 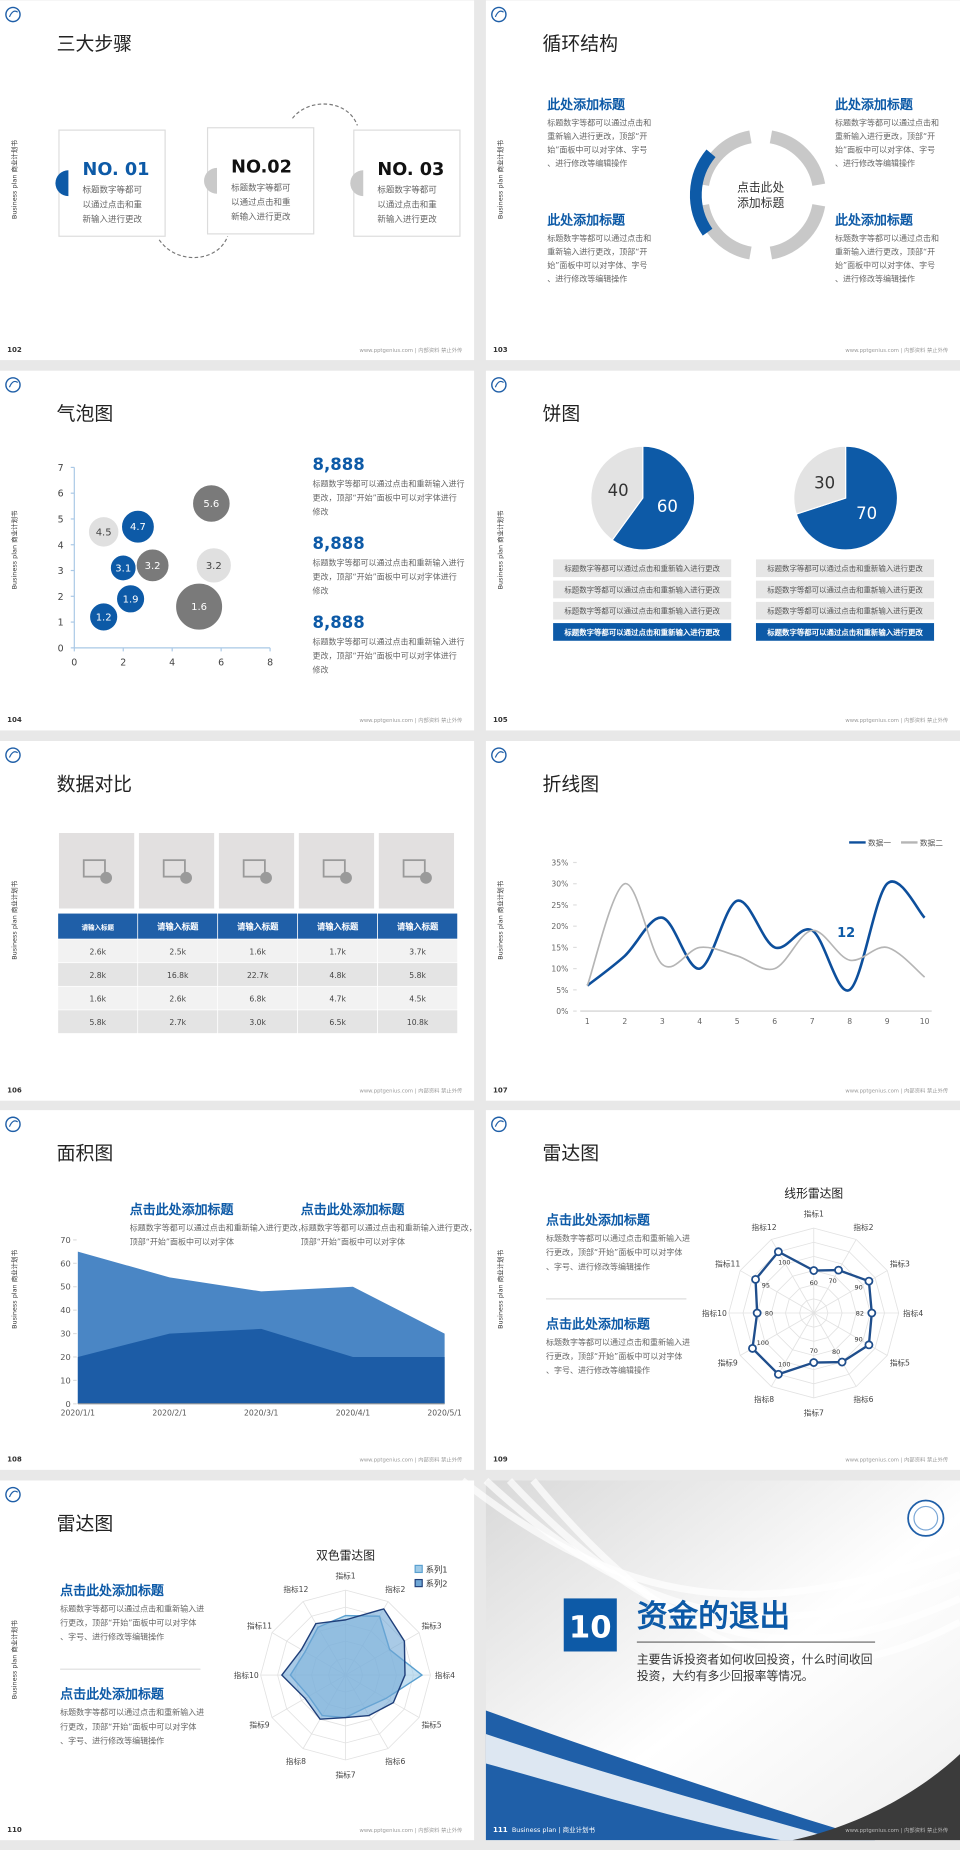 What do you see at coordinates (859, 1339) in the screenshot?
I see `value-label: 90` at bounding box center [859, 1339].